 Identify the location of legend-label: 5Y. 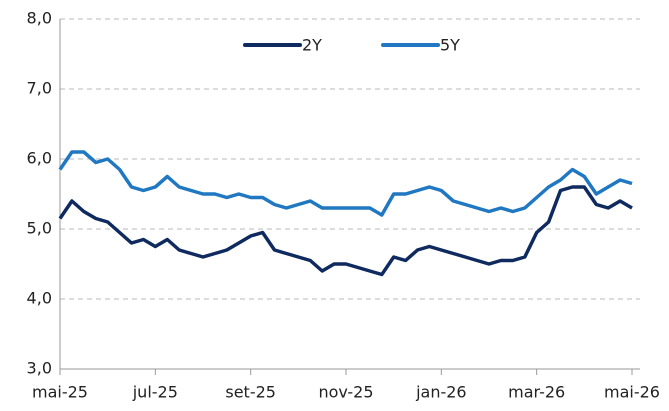
(450, 45).